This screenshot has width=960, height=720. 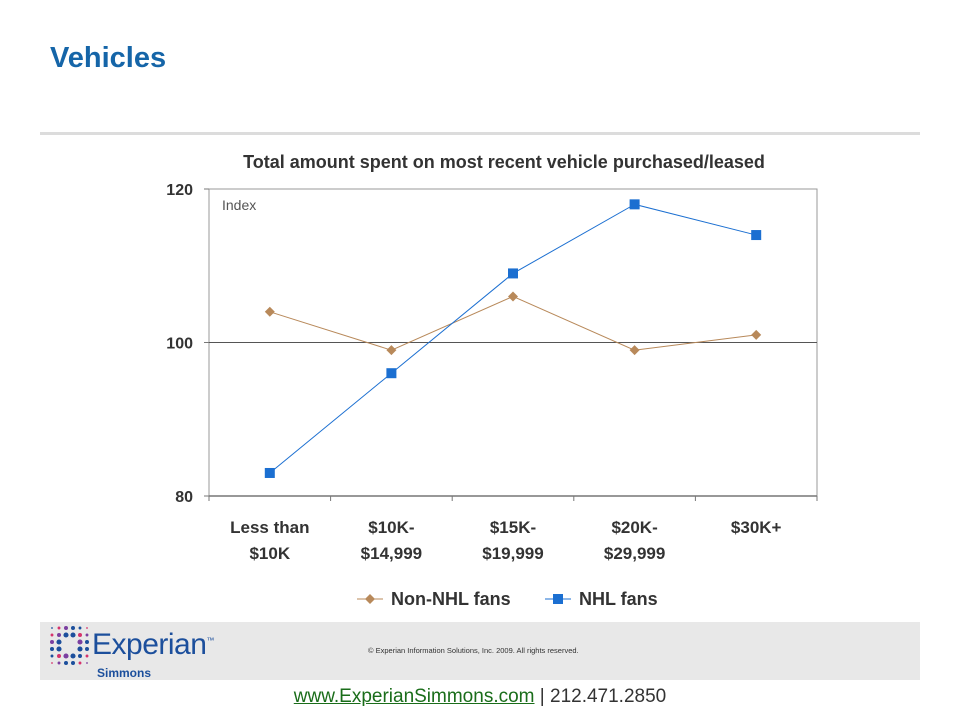 What do you see at coordinates (269, 527) in the screenshot?
I see `x-tick-label: Less than` at bounding box center [269, 527].